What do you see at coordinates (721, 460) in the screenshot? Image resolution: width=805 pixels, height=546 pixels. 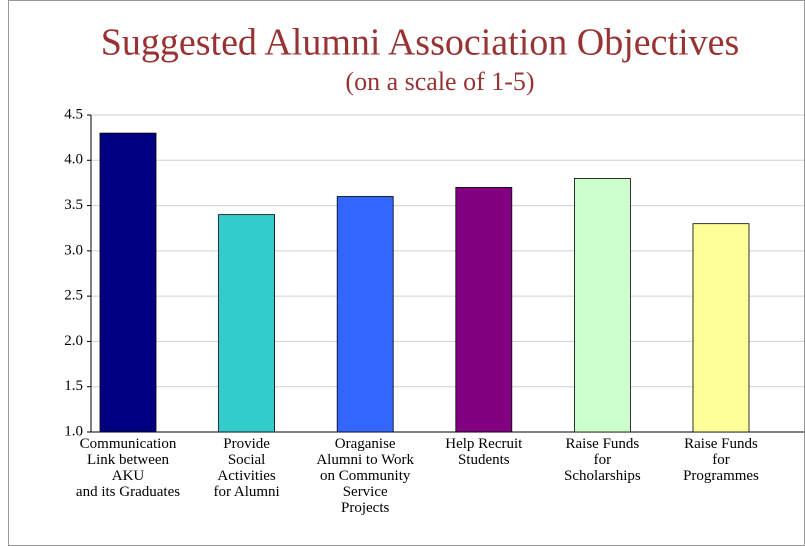 I see `x-tick-label: Raise Funds for Programmes` at bounding box center [721, 460].